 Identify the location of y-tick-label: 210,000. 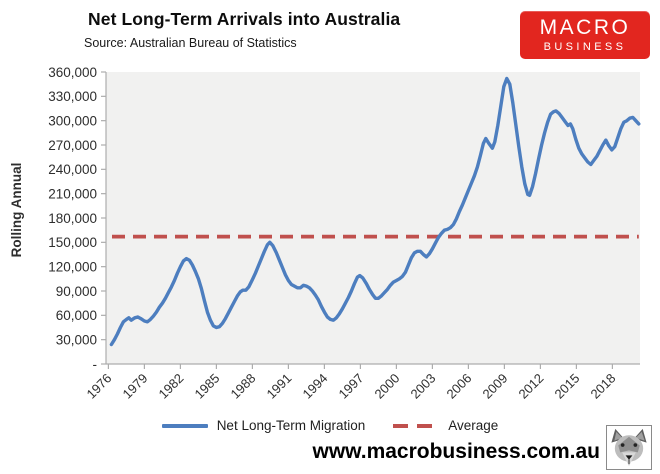
(72, 194).